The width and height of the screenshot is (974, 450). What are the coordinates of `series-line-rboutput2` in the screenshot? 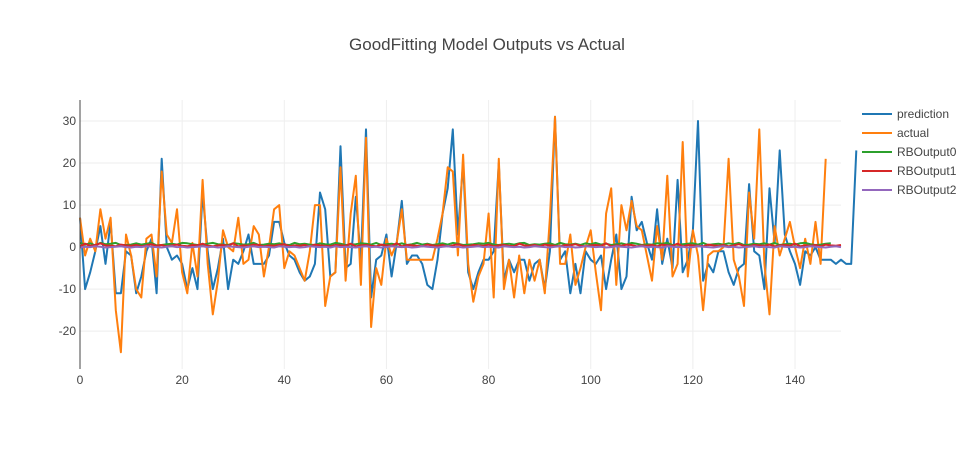 It's located at (460, 247).